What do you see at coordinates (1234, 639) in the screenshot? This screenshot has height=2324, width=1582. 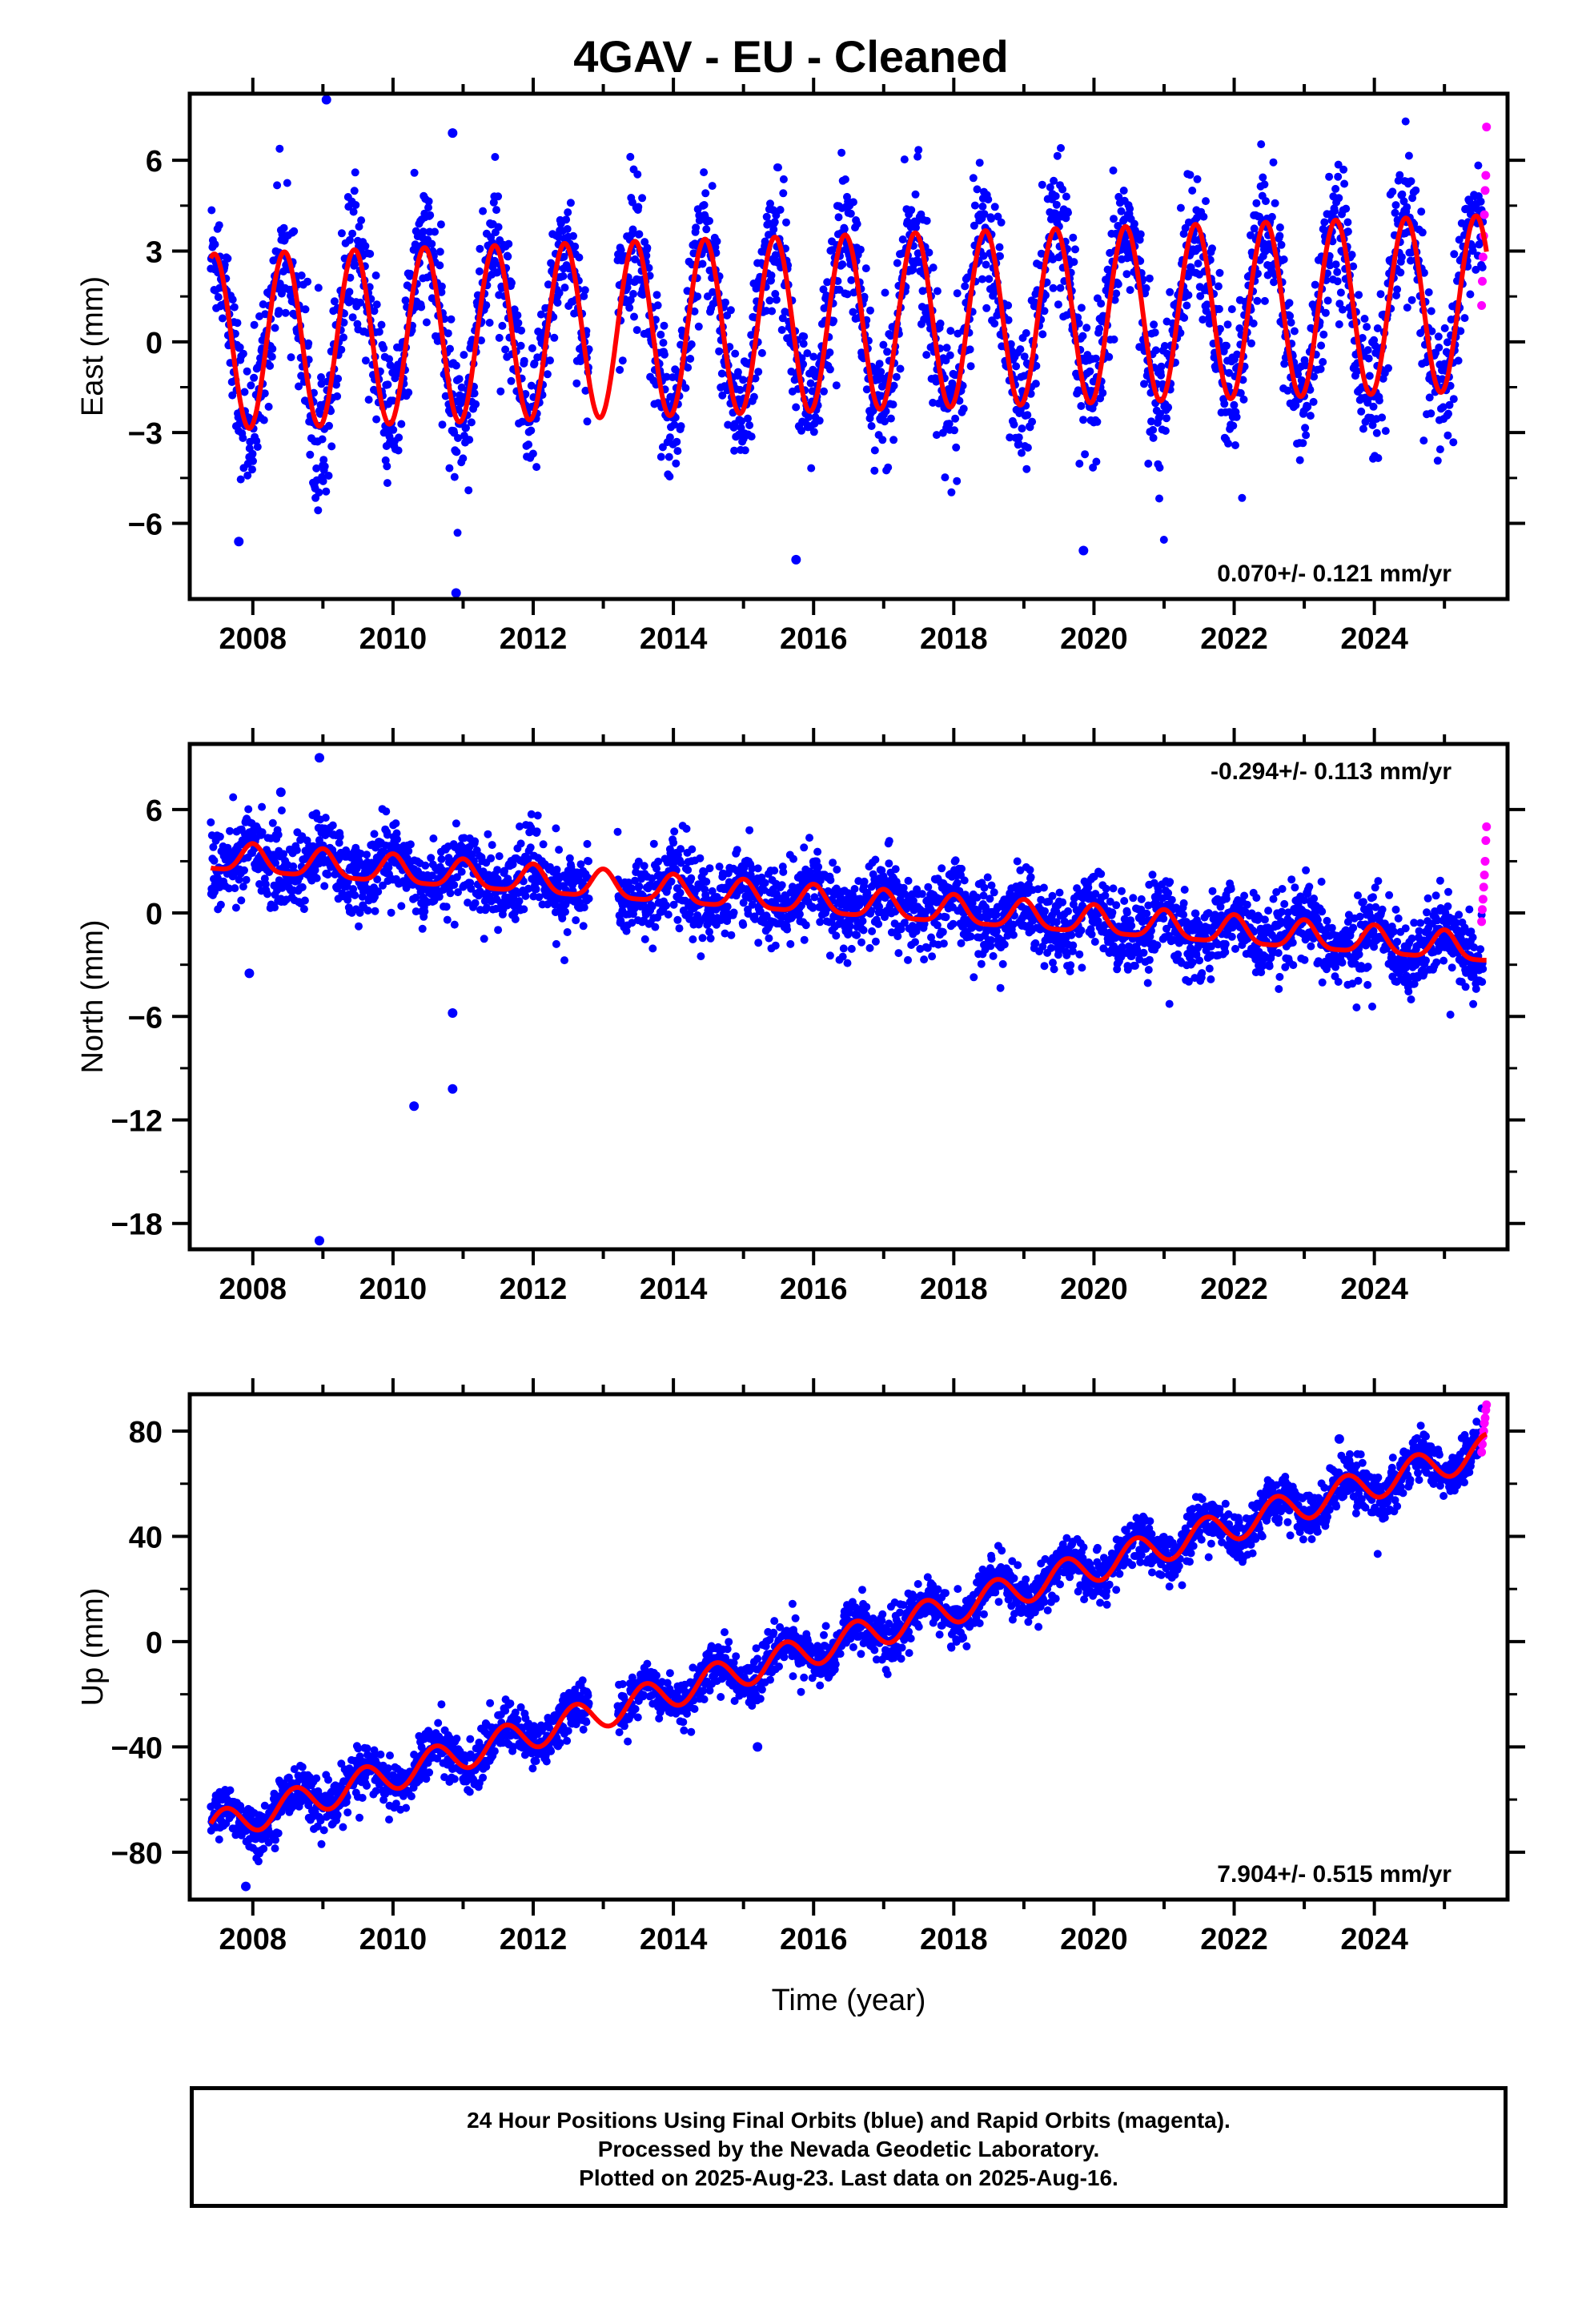 I see `x-tick-label: 2022` at bounding box center [1234, 639].